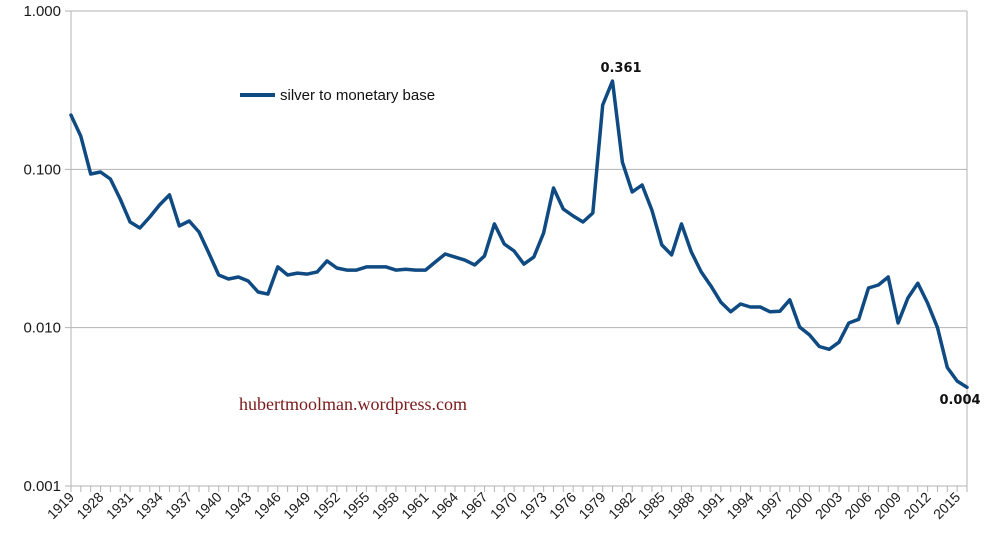  I want to click on x-tick-label: 1937, so click(178, 505).